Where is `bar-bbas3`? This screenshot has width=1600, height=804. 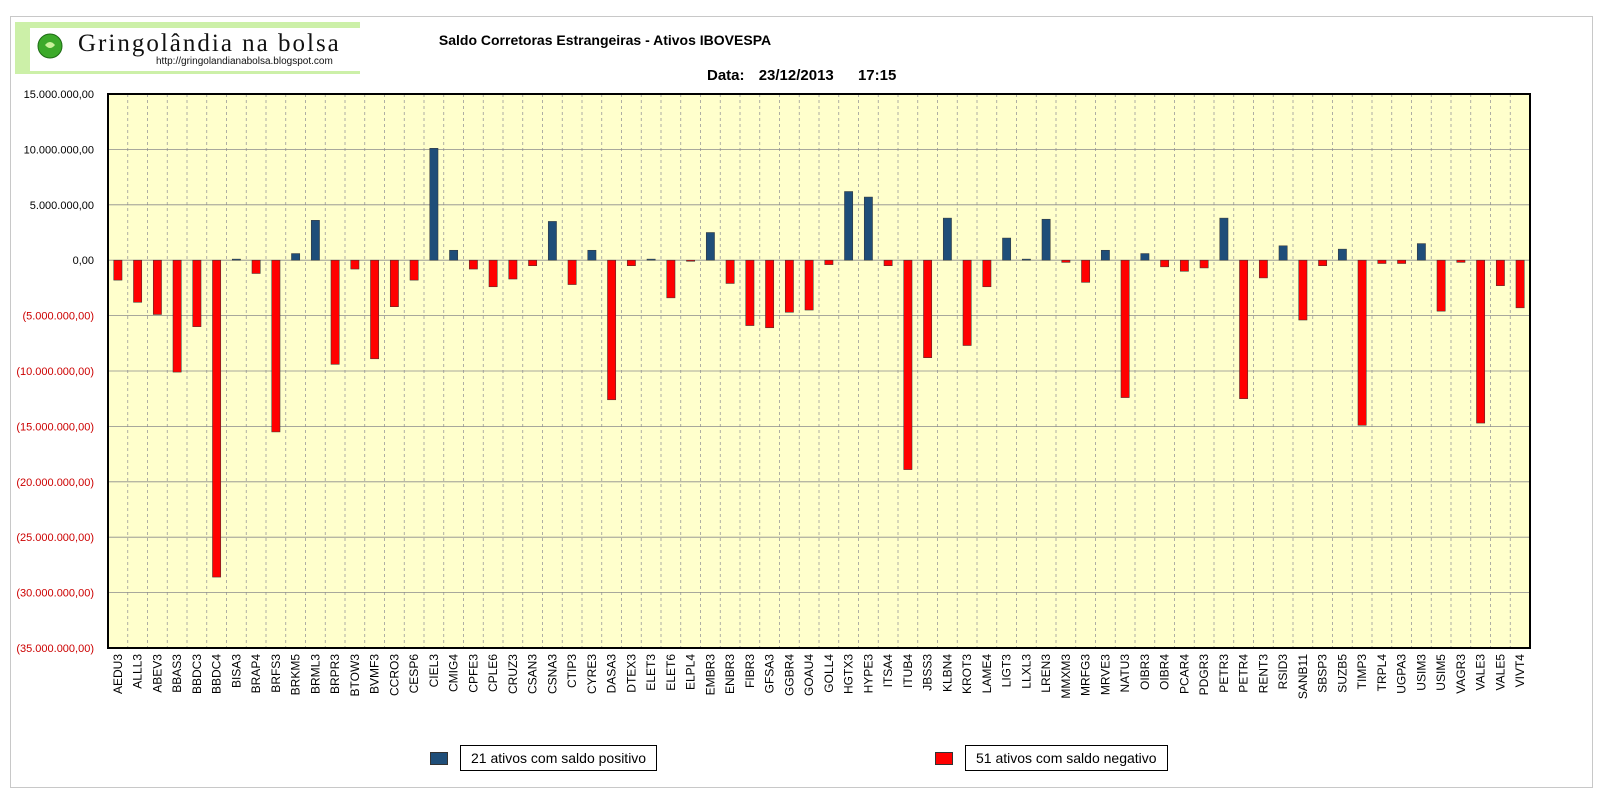
bar-bbas3 is located at coordinates (177, 316).